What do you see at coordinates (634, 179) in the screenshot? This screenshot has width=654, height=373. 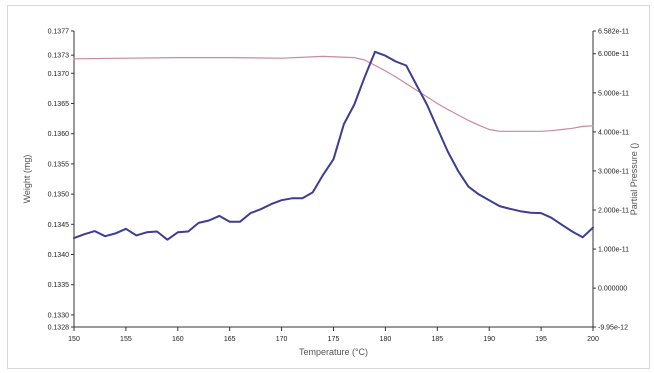 I see `right-y-axis-title: Partial Pressure ()` at bounding box center [634, 179].